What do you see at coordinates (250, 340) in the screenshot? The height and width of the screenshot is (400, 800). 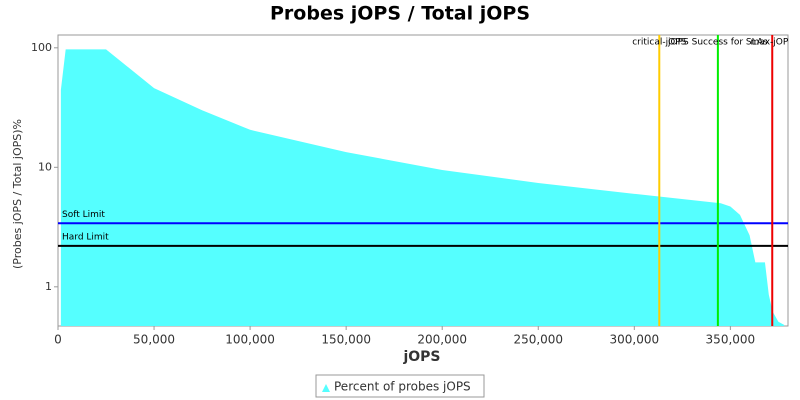 I see `x-tick-label: 100,000` at bounding box center [250, 340].